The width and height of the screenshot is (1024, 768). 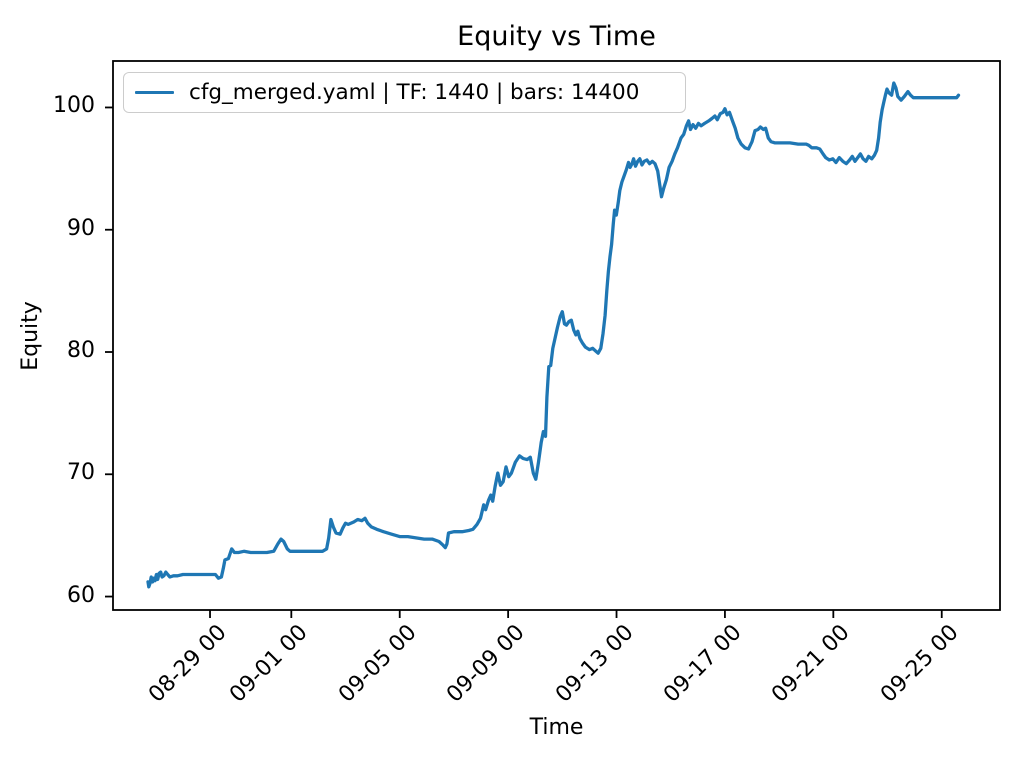 What do you see at coordinates (556, 36) in the screenshot?
I see `chart-title: Equity vs Time` at bounding box center [556, 36].